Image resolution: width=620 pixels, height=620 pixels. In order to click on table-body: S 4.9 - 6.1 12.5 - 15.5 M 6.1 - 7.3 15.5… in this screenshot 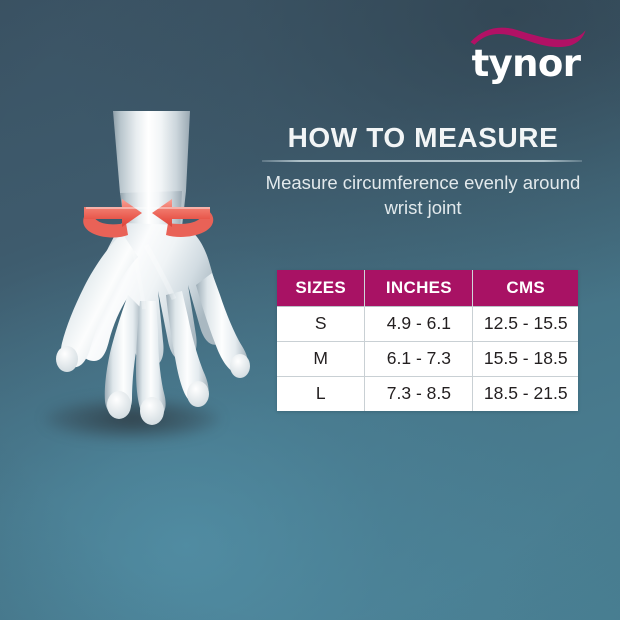, I will do `click(427, 358)`.